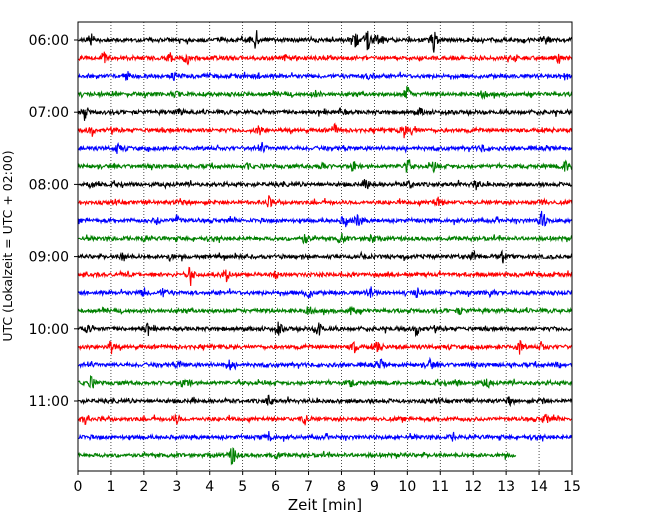 This screenshot has height=520, width=650. Describe the element at coordinates (473, 487) in the screenshot. I see `x-tick-label: 12` at that location.